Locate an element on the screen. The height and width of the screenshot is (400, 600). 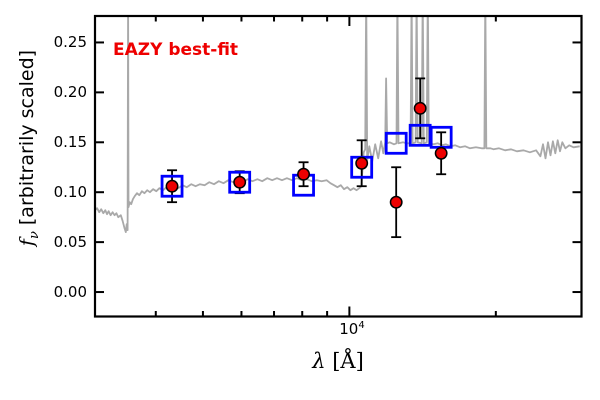
y-tick-label: 0.20 is located at coordinates (70, 92).